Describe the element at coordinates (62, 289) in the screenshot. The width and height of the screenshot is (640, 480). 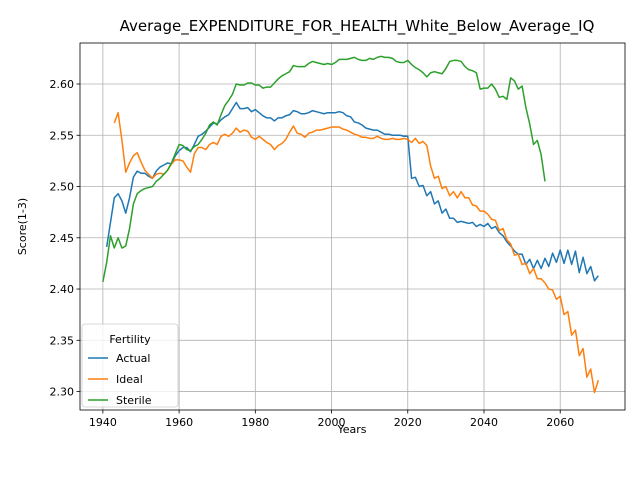
I see `y-tick-label: 2.40` at that location.